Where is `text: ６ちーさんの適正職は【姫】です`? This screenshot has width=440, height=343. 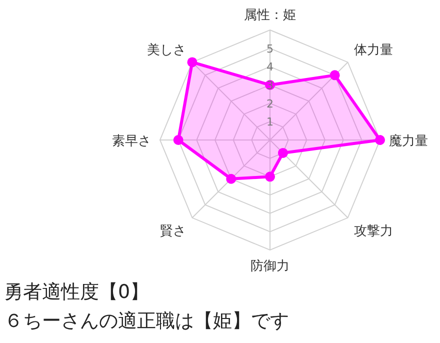
text: ６ちーさんの適正職は【姫】です is located at coordinates (146, 321).